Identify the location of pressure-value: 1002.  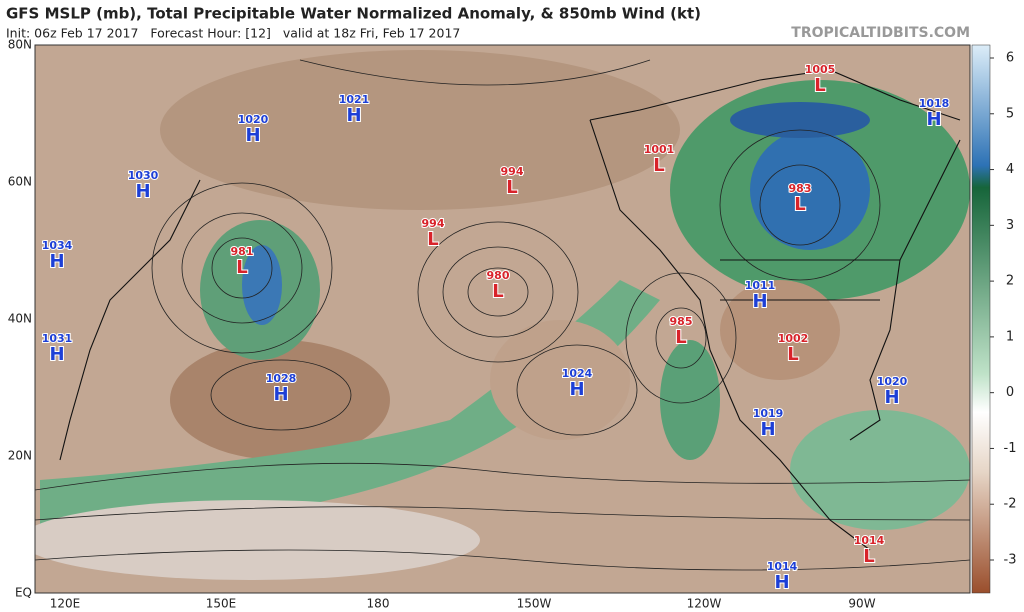
(793, 338).